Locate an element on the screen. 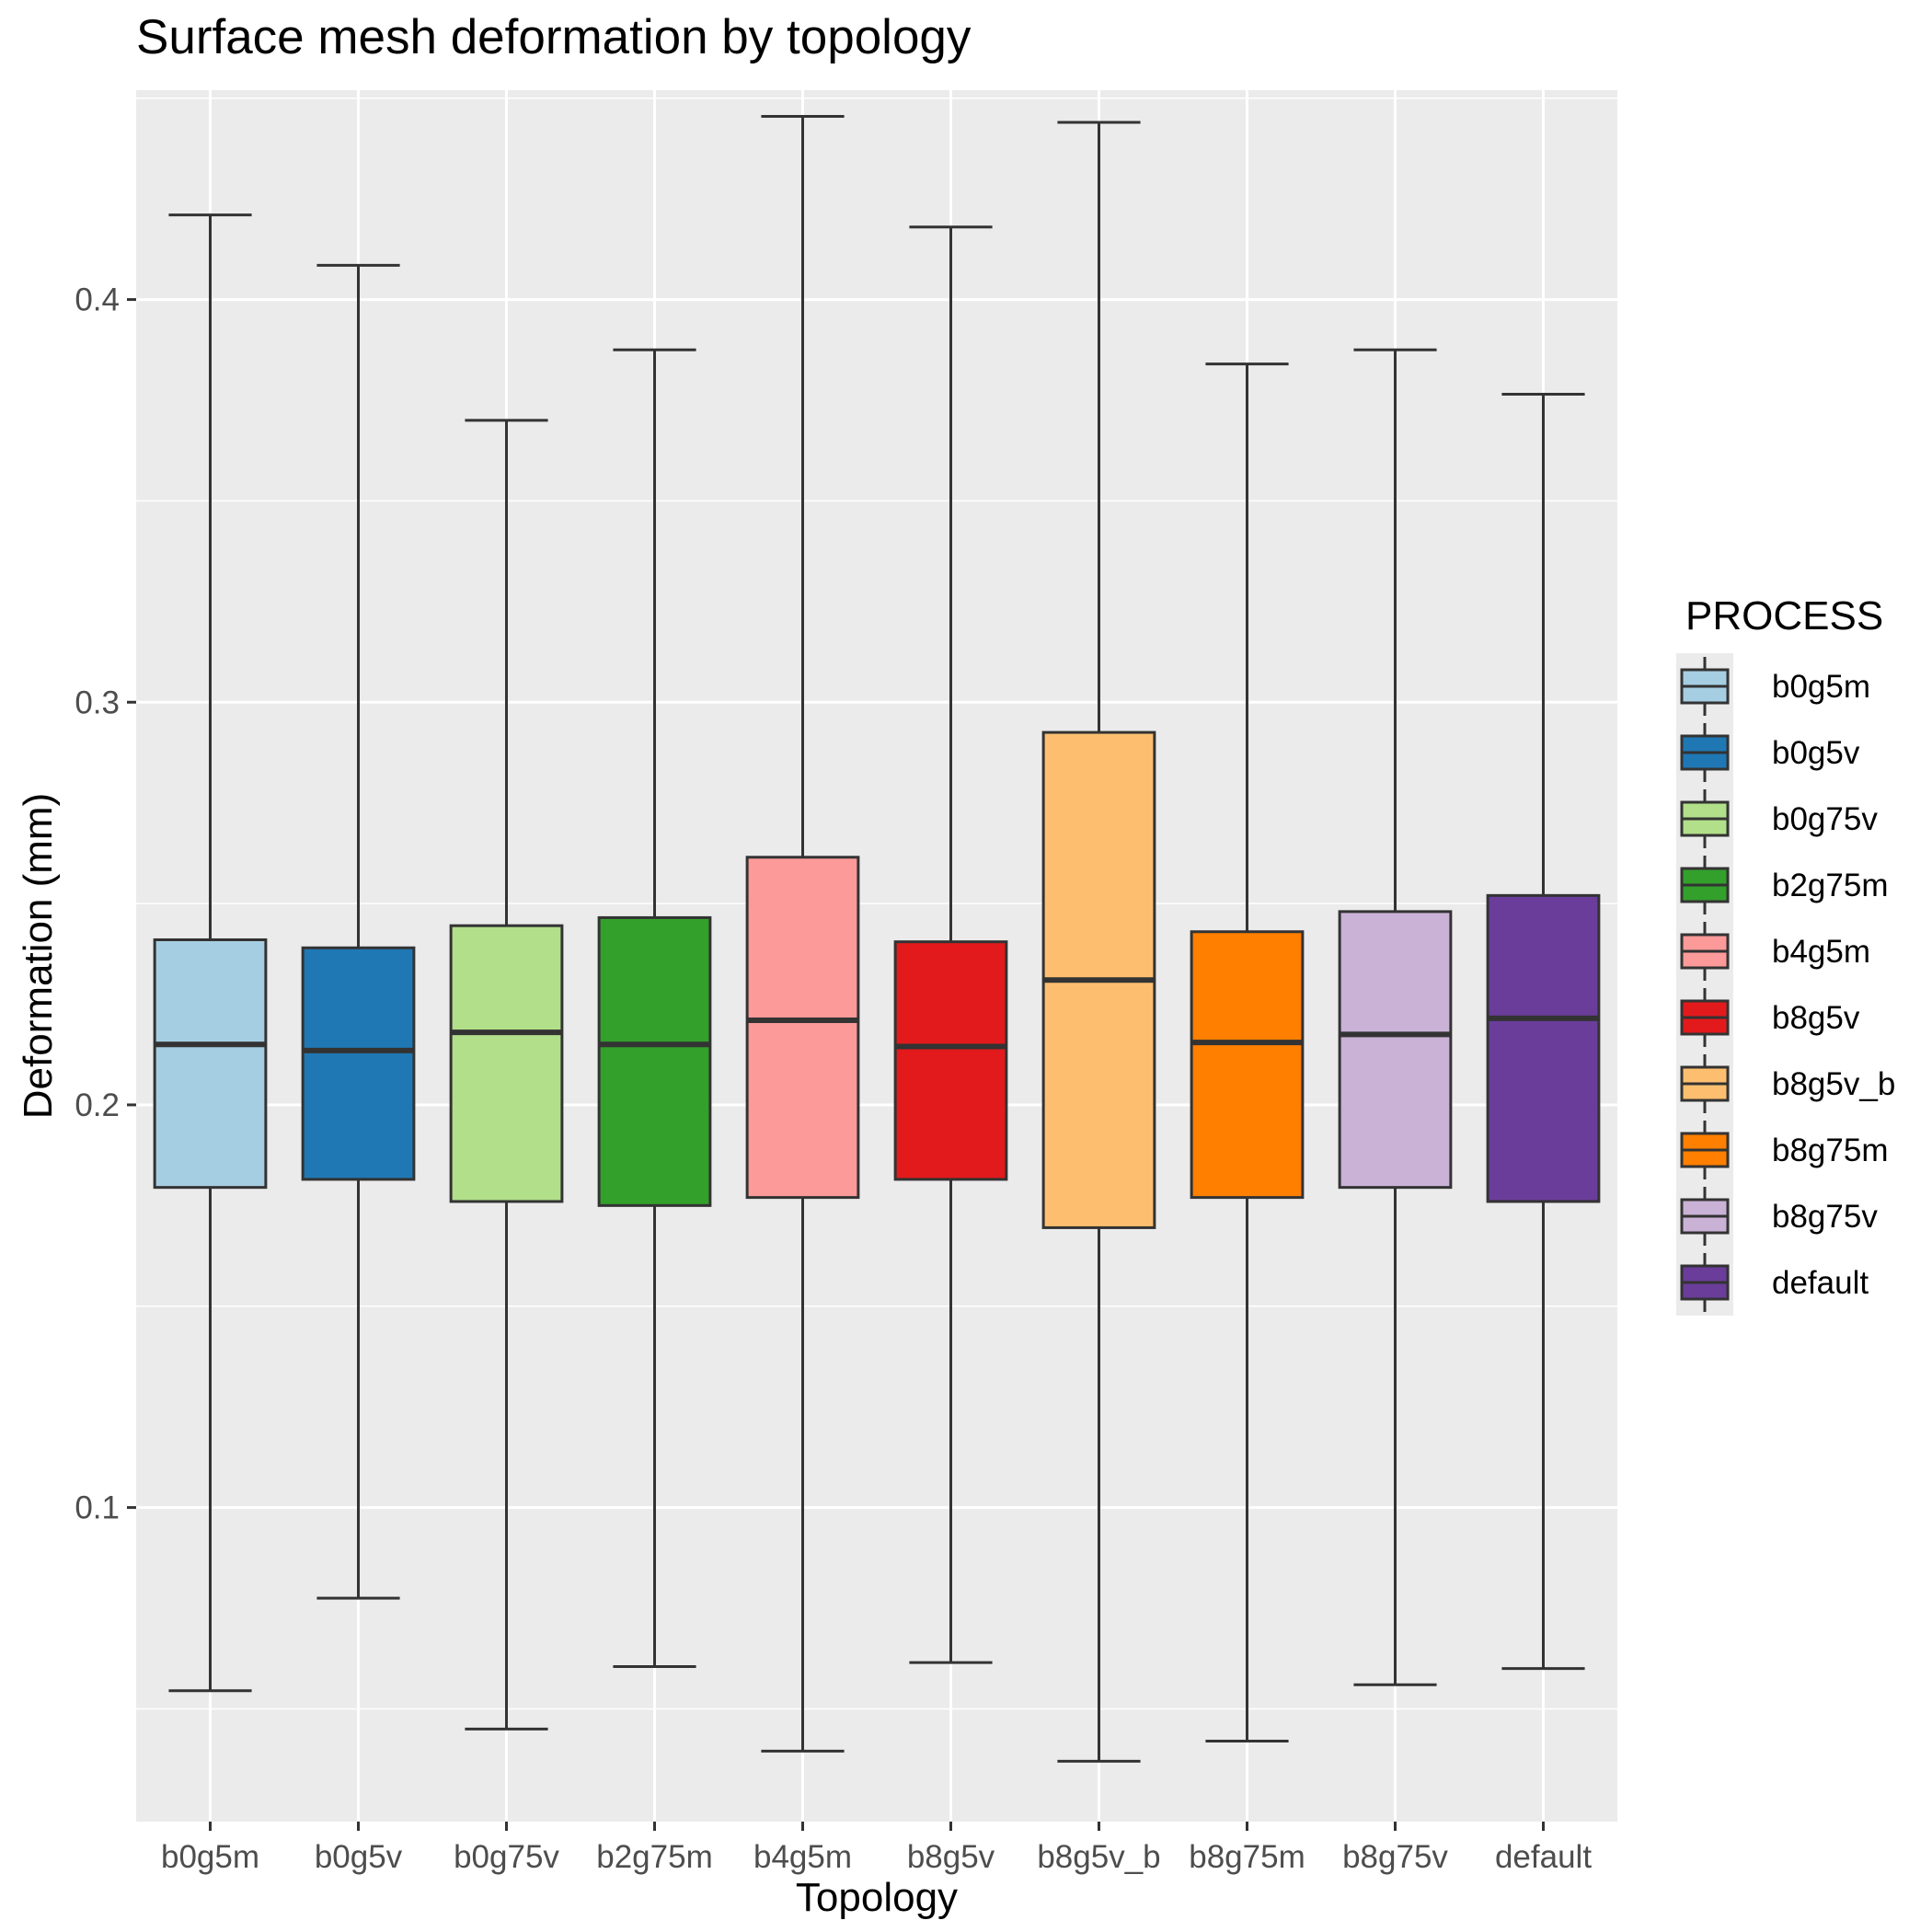 This screenshot has height=1932, width=1932. box-b8g75m is located at coordinates (1247, 1052).